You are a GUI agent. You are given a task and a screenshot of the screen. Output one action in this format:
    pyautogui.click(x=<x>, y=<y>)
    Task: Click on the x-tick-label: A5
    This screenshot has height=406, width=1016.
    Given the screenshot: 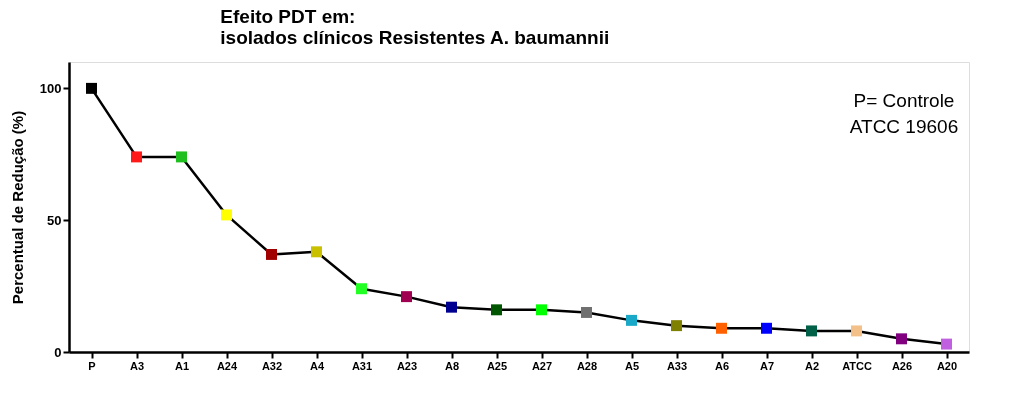 What is the action you would take?
    pyautogui.click(x=632, y=365)
    